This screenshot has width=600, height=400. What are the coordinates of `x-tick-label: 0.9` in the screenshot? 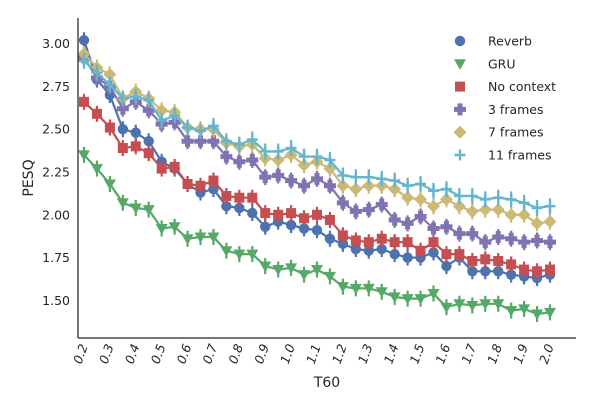 It's located at (261, 354).